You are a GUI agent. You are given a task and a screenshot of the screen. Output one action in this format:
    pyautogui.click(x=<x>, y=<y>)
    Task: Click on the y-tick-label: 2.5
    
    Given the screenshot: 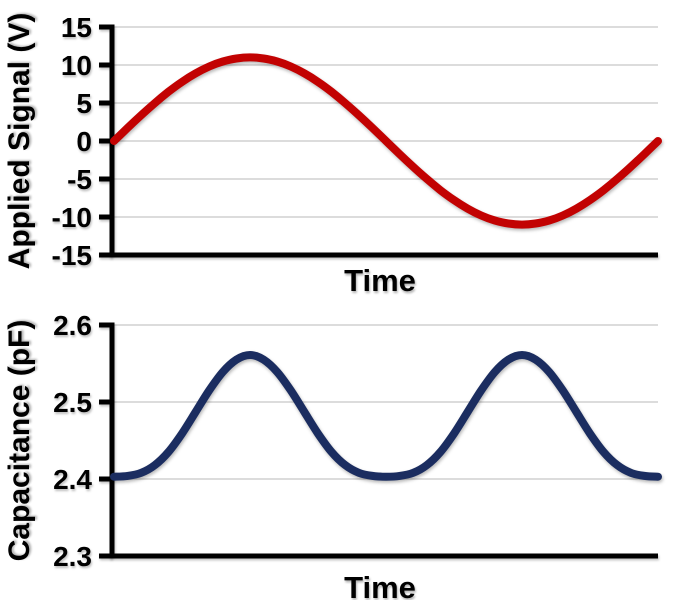 What is the action you would take?
    pyautogui.click(x=72, y=402)
    